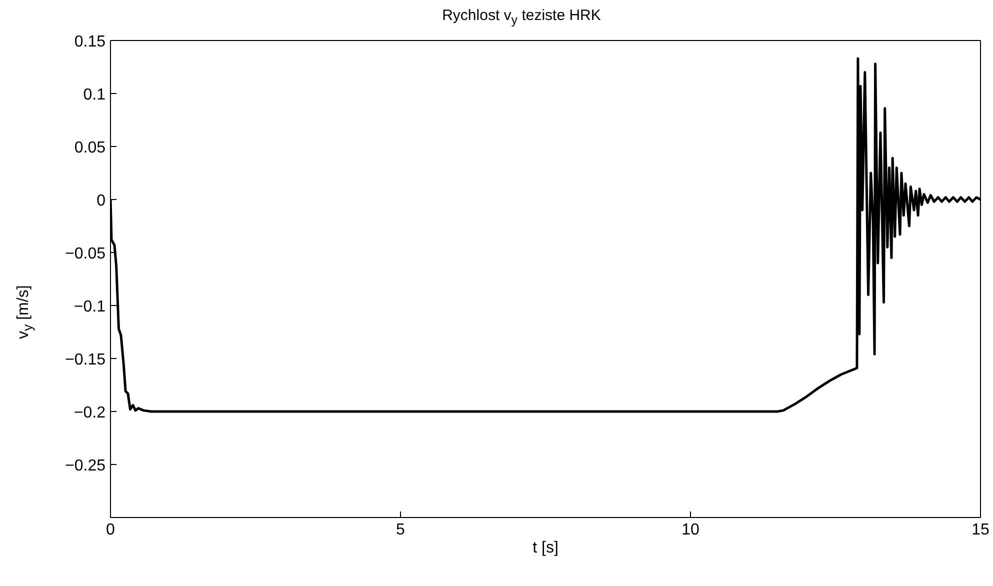 The image size is (993, 586). What do you see at coordinates (90, 307) in the screenshot?
I see `y-tick-label: −0.1` at bounding box center [90, 307].